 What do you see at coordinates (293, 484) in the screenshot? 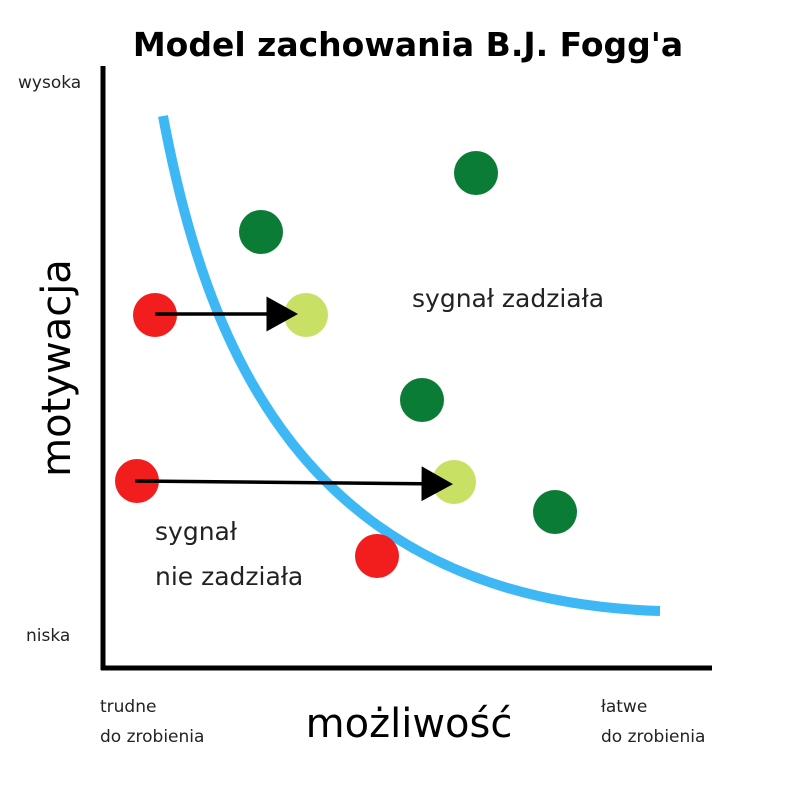
I see `shift-arrow` at bounding box center [293, 484].